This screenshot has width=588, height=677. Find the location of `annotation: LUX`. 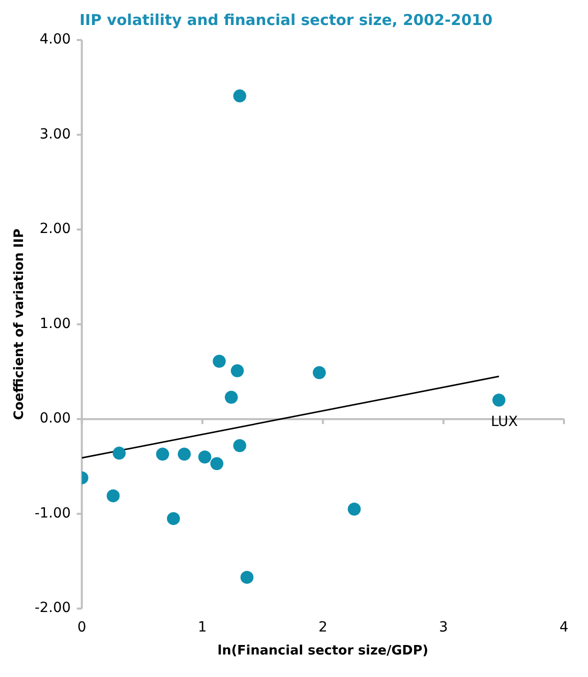

annotation: LUX is located at coordinates (504, 422).